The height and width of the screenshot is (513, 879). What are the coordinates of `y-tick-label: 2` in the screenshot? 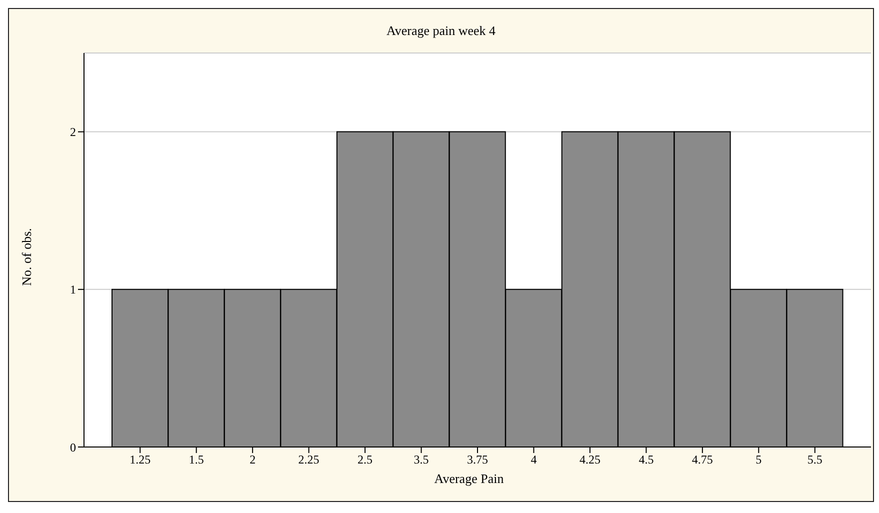 It's located at (73, 132).